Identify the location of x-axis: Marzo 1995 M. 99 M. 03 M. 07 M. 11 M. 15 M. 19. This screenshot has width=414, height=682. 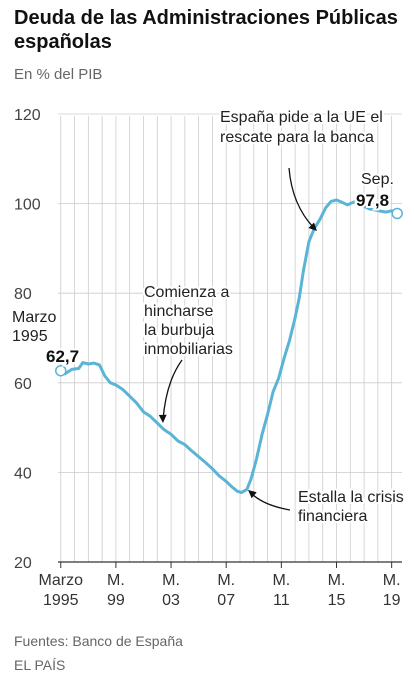
(220, 585).